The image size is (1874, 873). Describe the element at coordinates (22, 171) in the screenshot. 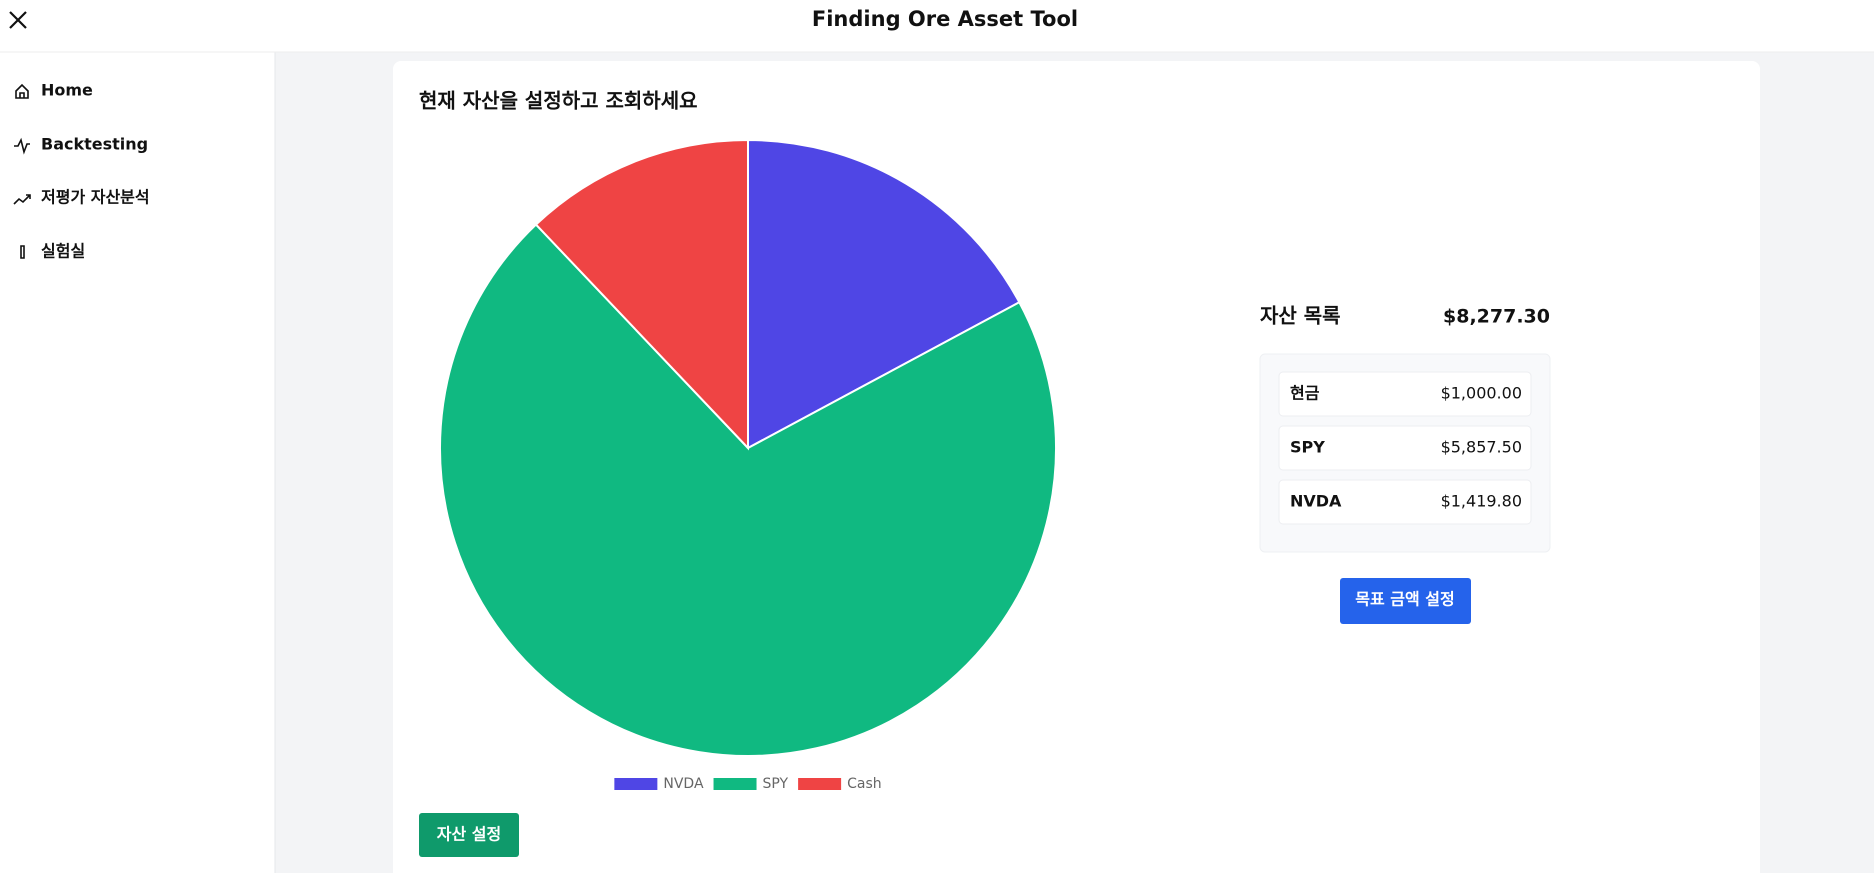

I see `nav-icons` at that location.